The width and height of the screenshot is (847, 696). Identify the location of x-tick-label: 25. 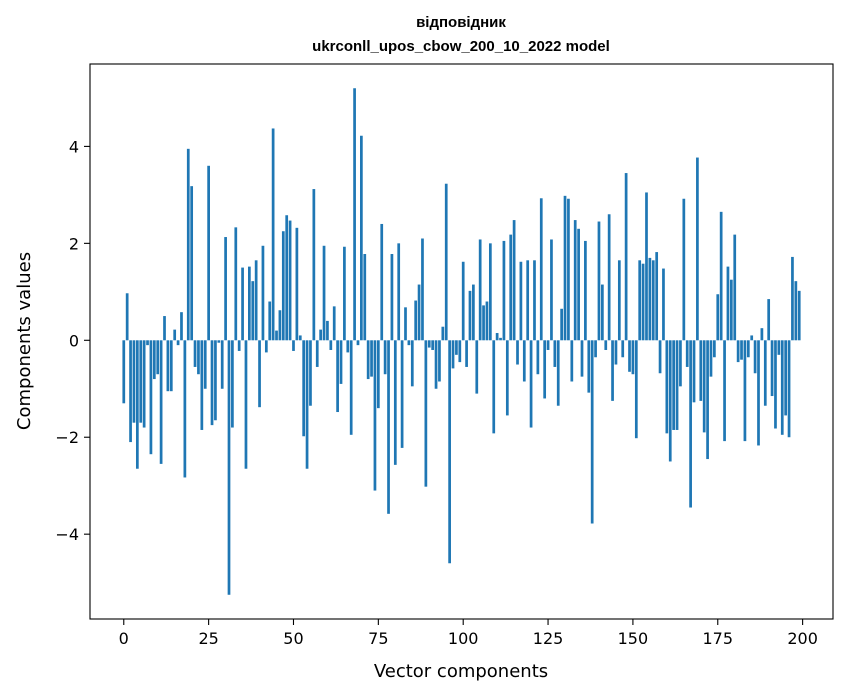
(208, 638).